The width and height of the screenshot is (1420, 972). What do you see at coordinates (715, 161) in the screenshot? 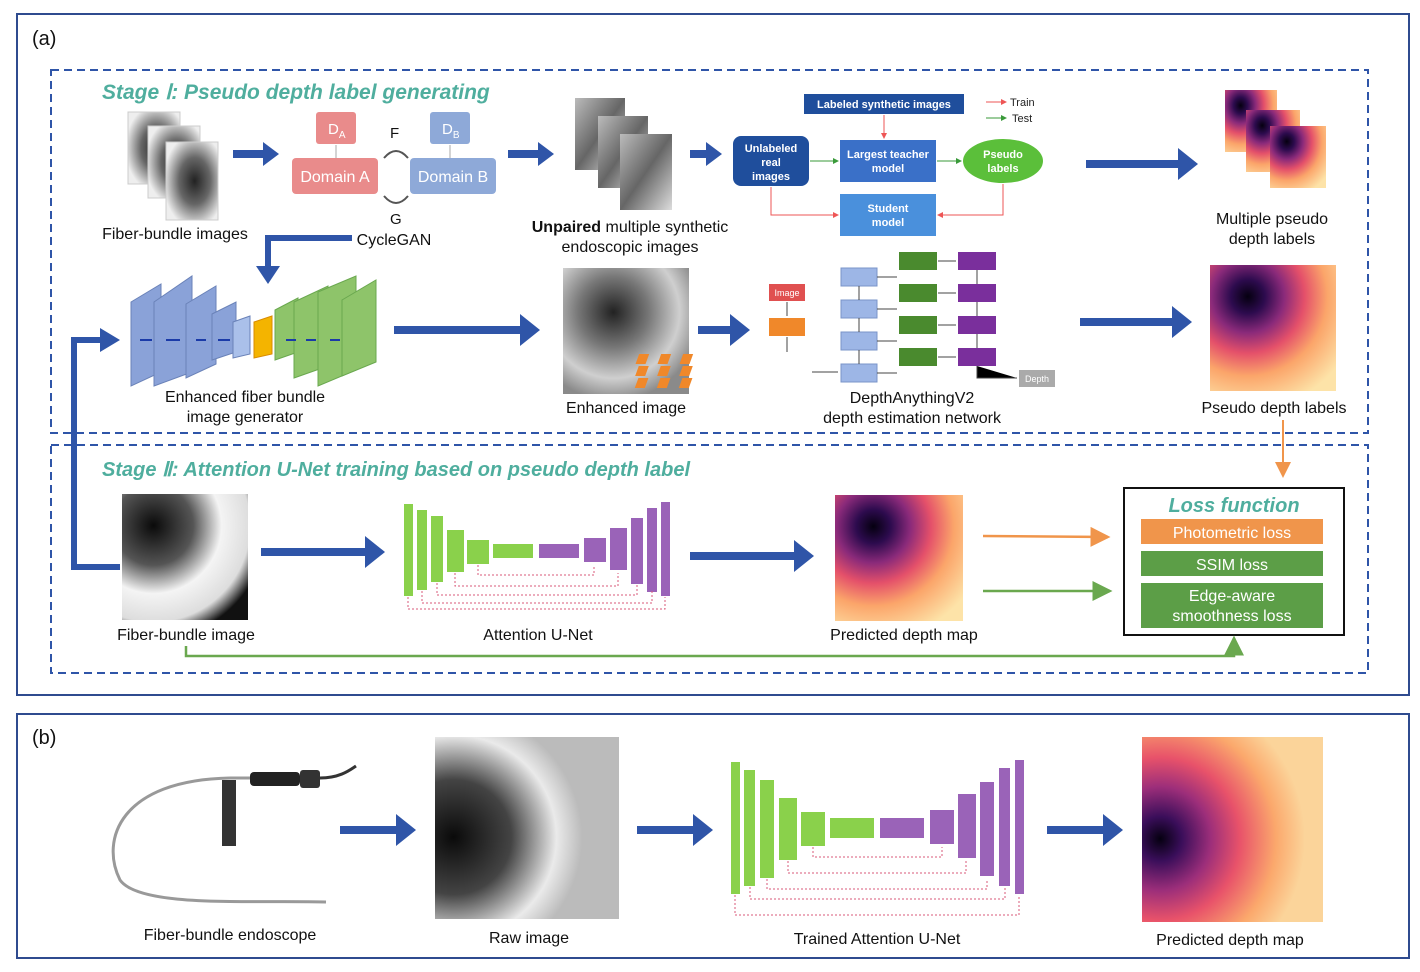
I see `blue-arrows-row1` at bounding box center [715, 161].